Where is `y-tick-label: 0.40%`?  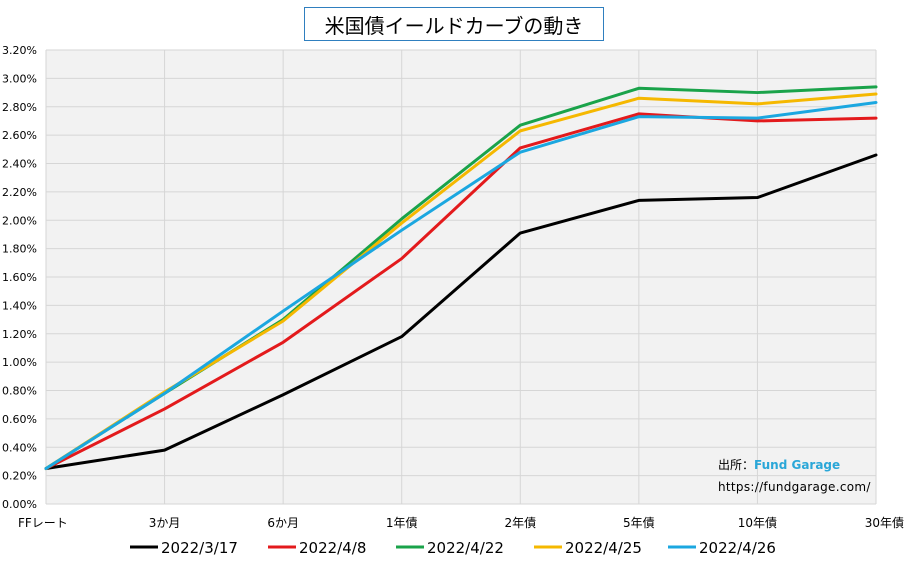 y-tick-label: 0.40% is located at coordinates (19, 447).